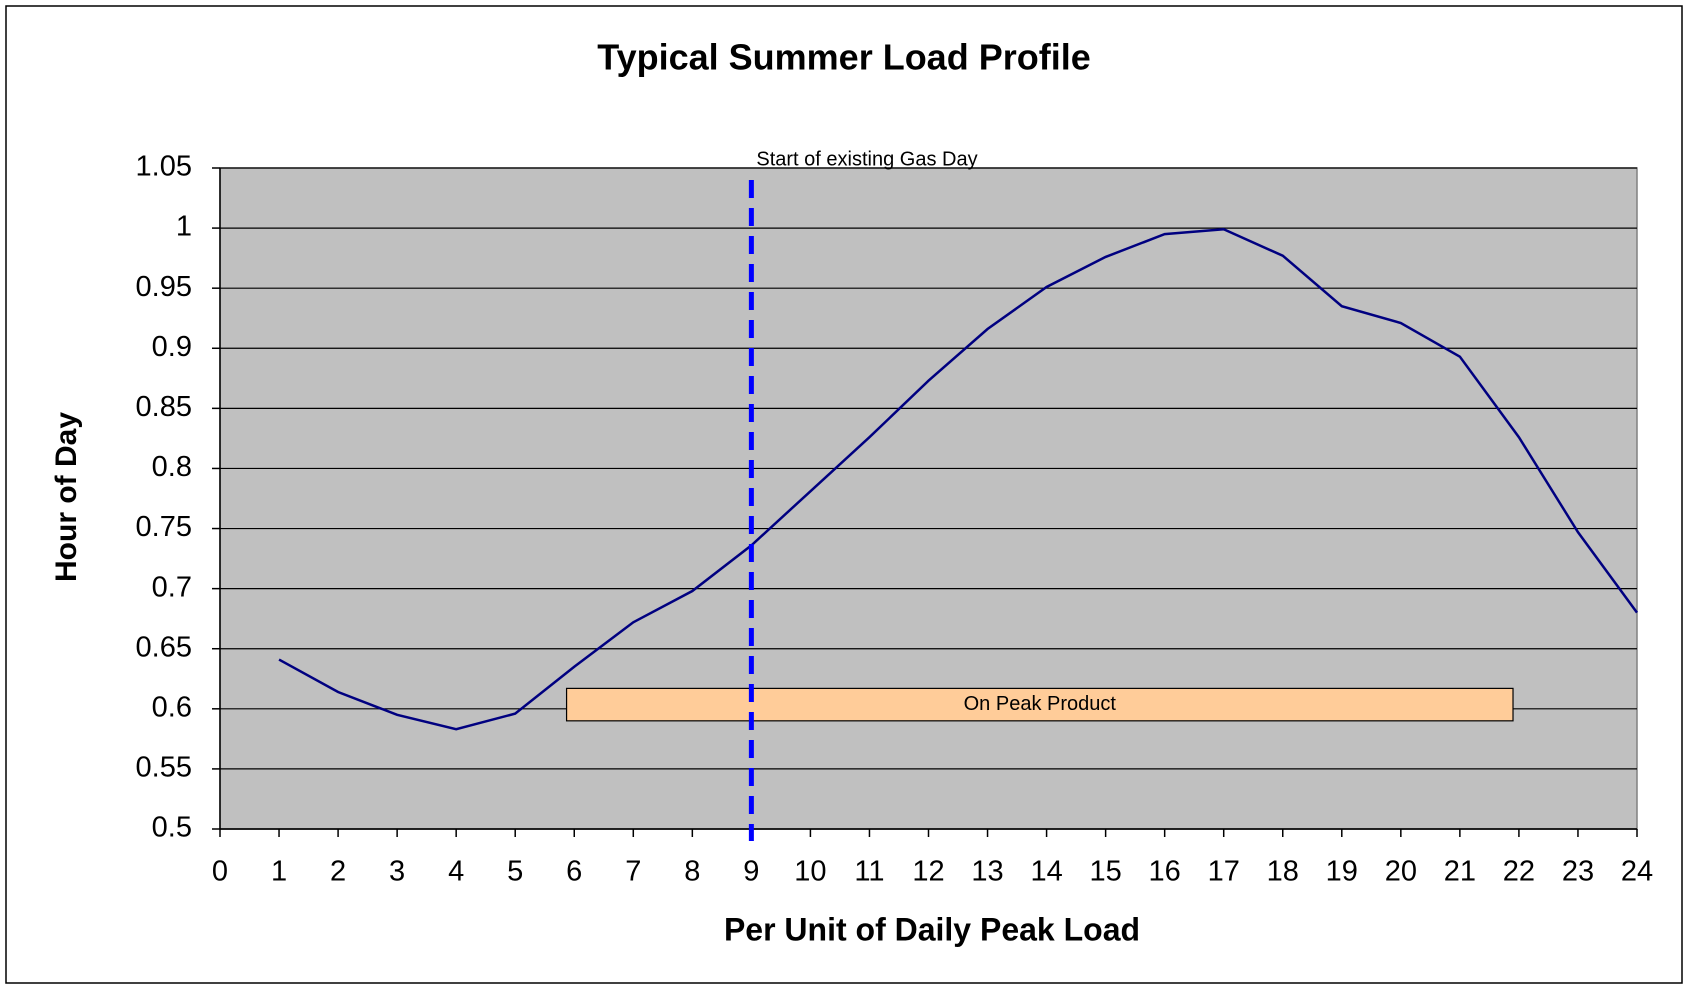 The width and height of the screenshot is (1688, 989). What do you see at coordinates (932, 929) in the screenshot?
I see `x-axis-label: Per Unit of Daily Peak Load` at bounding box center [932, 929].